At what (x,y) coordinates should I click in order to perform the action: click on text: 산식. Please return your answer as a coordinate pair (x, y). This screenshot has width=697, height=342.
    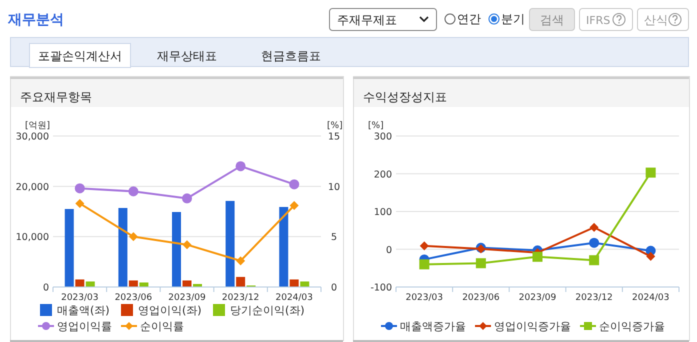
    Looking at the image, I should click on (656, 20).